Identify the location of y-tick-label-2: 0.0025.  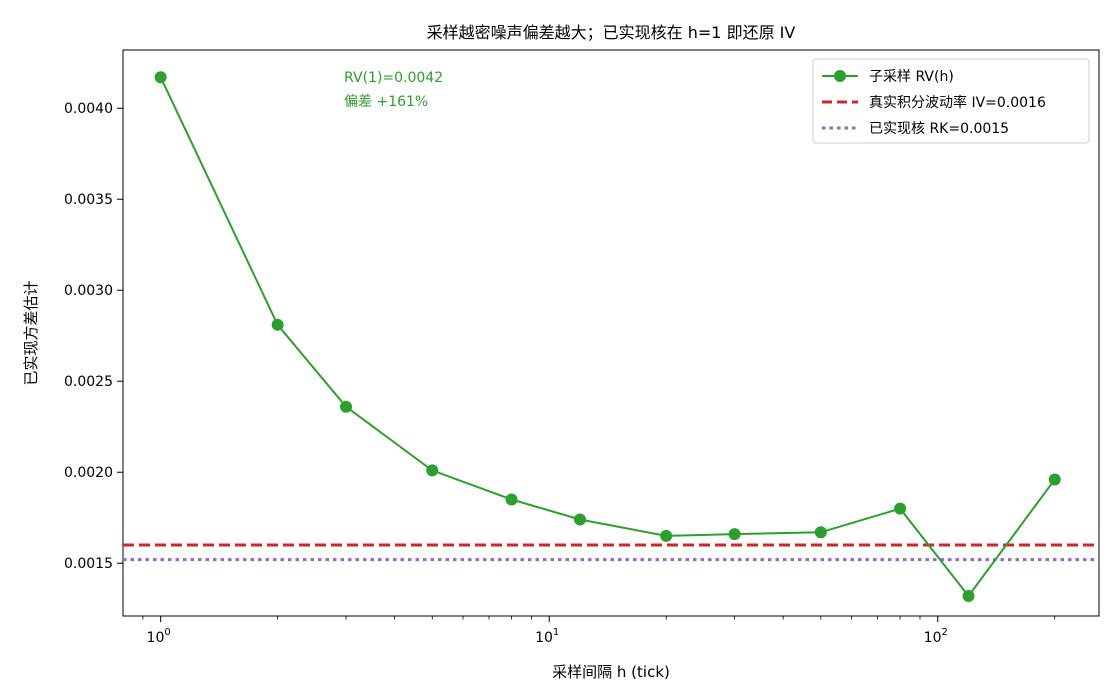
(88, 382).